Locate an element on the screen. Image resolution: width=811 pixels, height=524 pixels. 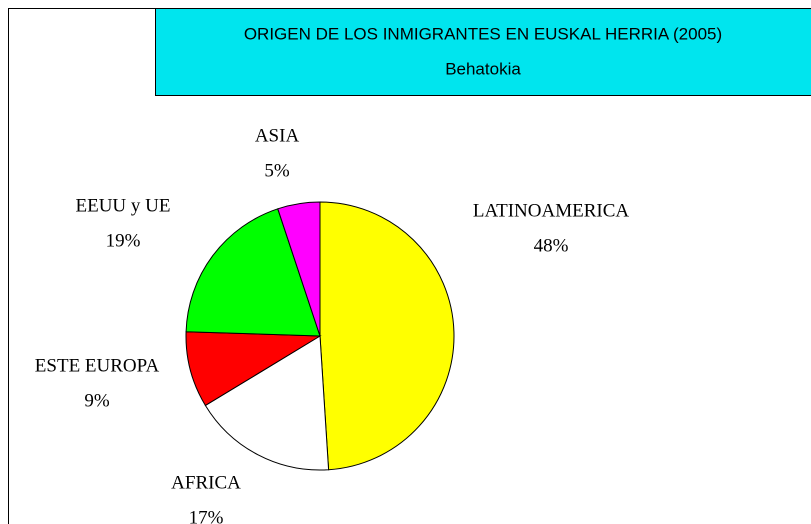
slice-value-label: 9% is located at coordinates (97, 400).